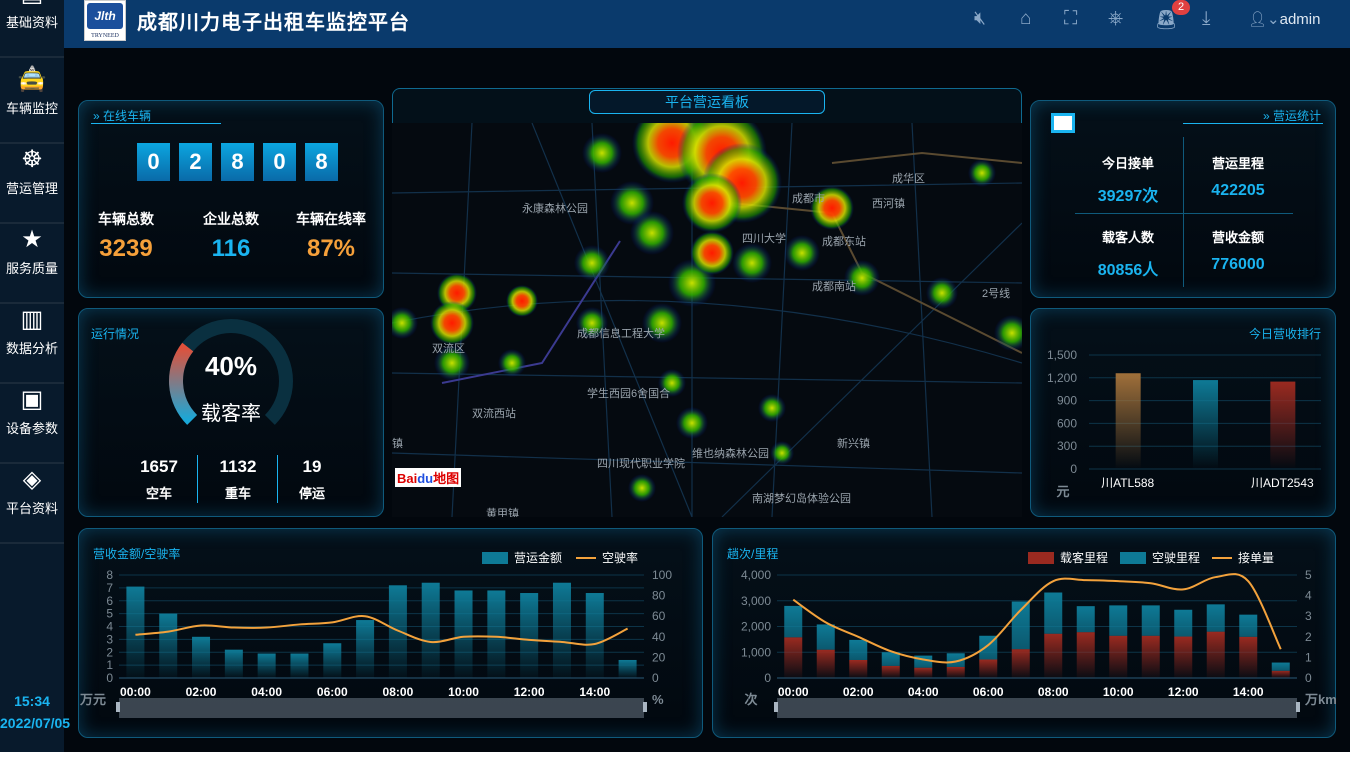  What do you see at coordinates (756, 575) in the screenshot?
I see `y-tick-label: 4,000` at bounding box center [756, 575].